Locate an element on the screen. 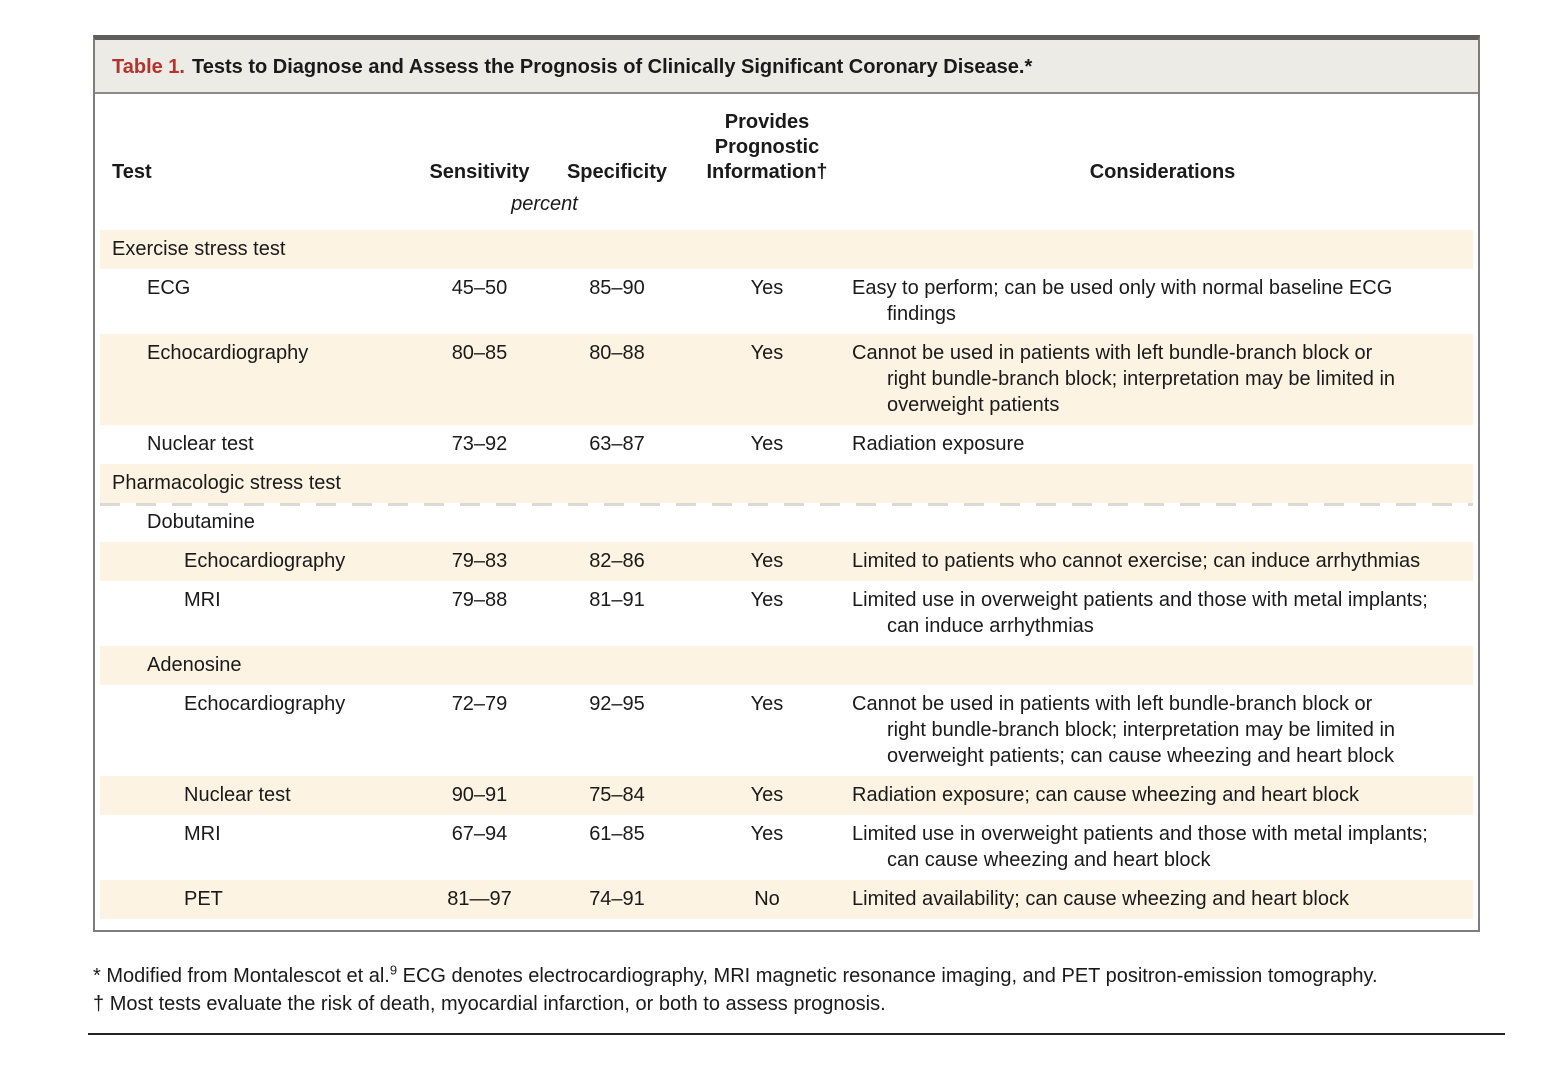 This screenshot has height=1068, width=1542. column-header-test: Test is located at coordinates (132, 172).